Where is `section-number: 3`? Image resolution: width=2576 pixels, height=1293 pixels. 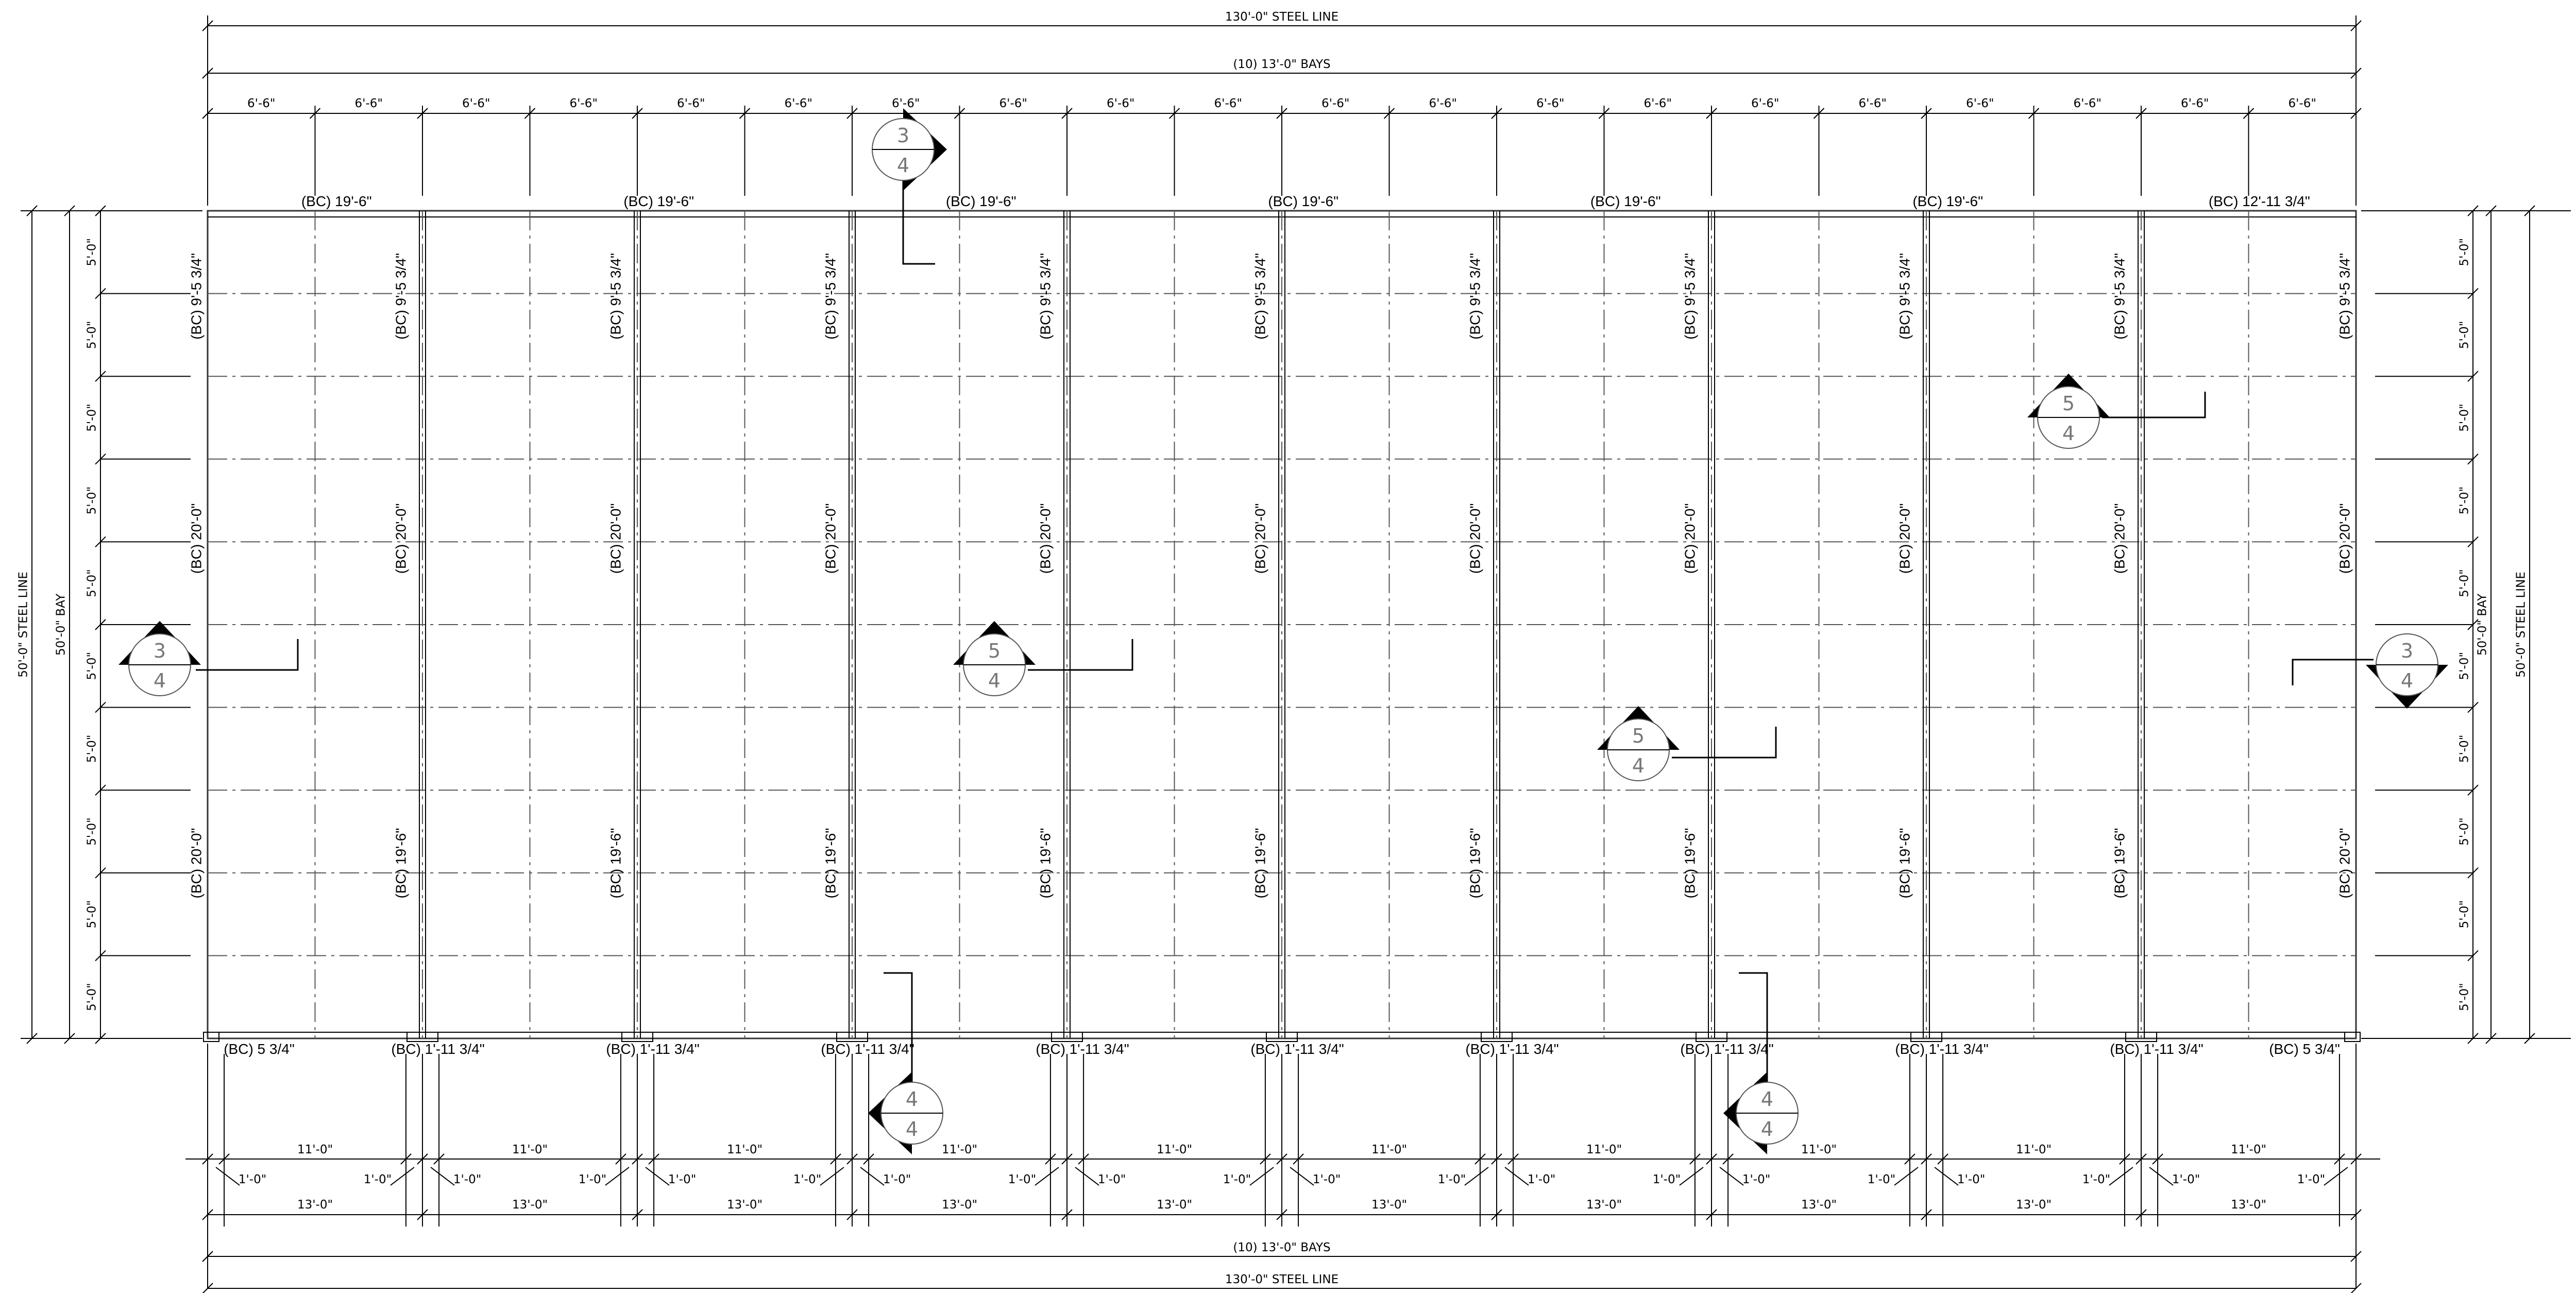
section-number: 3 is located at coordinates (2407, 651).